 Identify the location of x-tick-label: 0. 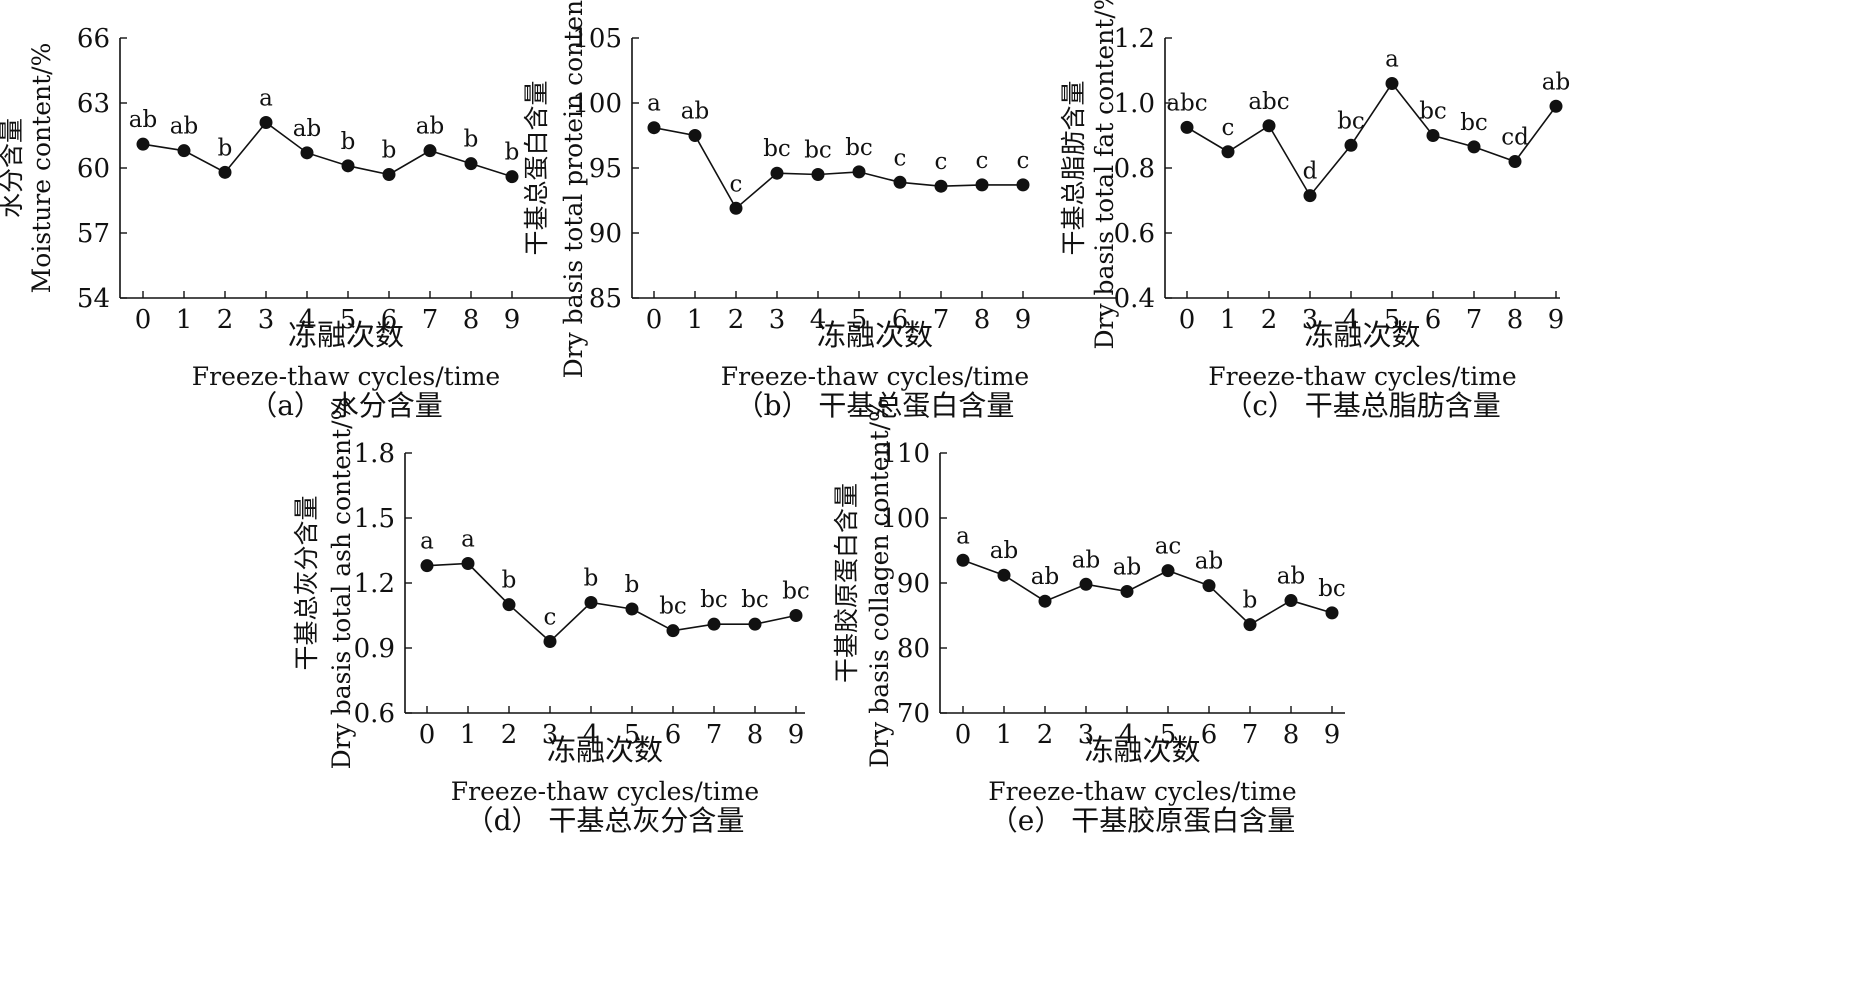
(963, 735).